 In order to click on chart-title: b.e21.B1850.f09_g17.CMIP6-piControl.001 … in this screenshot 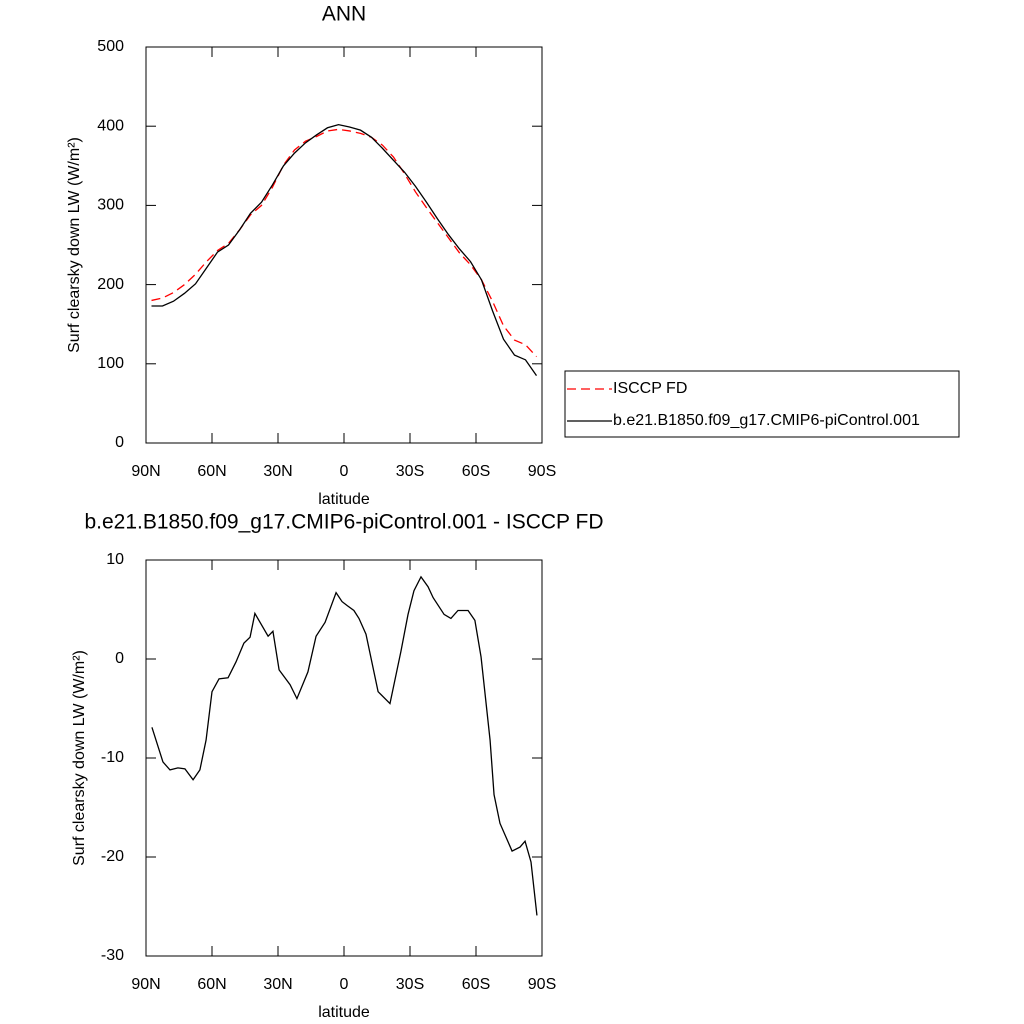, I will do `click(343, 522)`.